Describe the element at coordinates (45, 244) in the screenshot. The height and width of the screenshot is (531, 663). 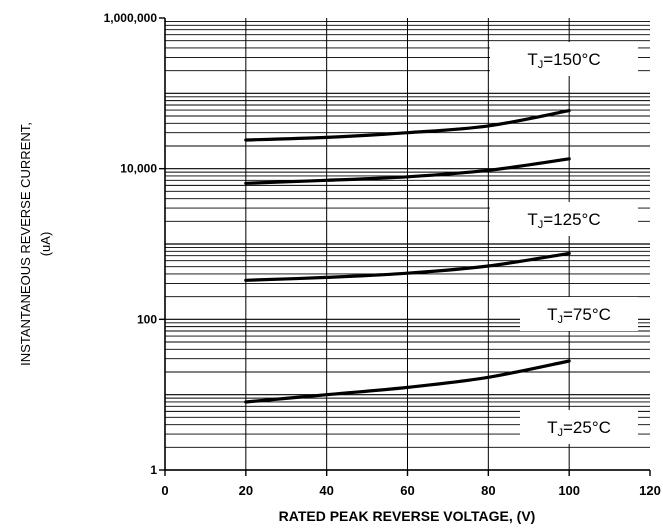
I see `y-axis-unit: (uA)` at that location.